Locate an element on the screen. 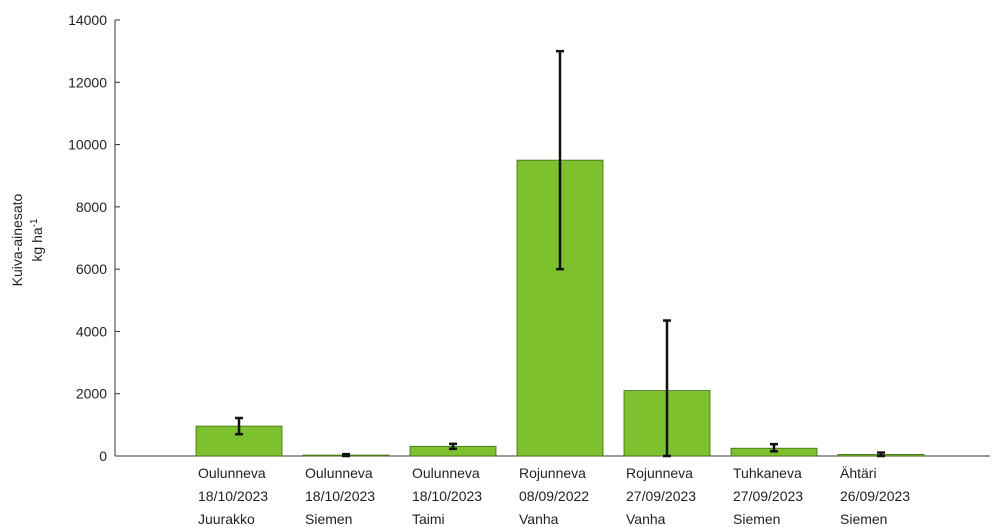  y-tick-label: 4000 is located at coordinates (91, 331).